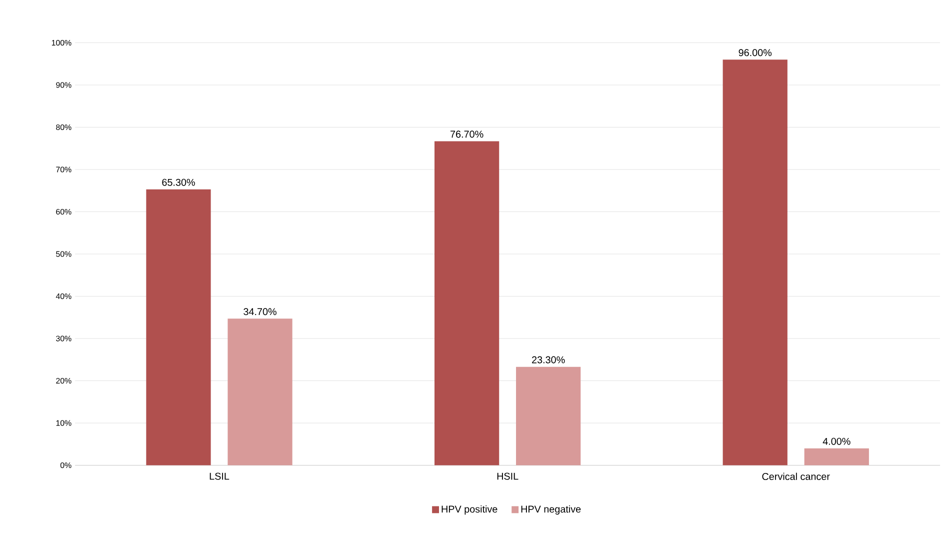 The height and width of the screenshot is (538, 945). Describe the element at coordinates (836, 441) in the screenshot. I see `data-label: 4.00%` at that location.